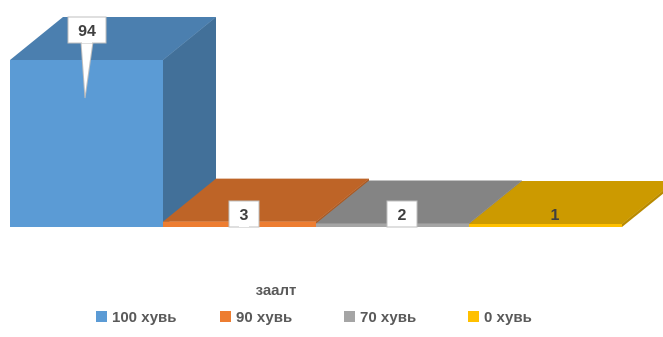 Image resolution: width=663 pixels, height=337 pixels. Describe the element at coordinates (314, 317) in the screenshot. I see `legend: 100 хувь 90 хувь 70 хувь 0 хувь` at that location.